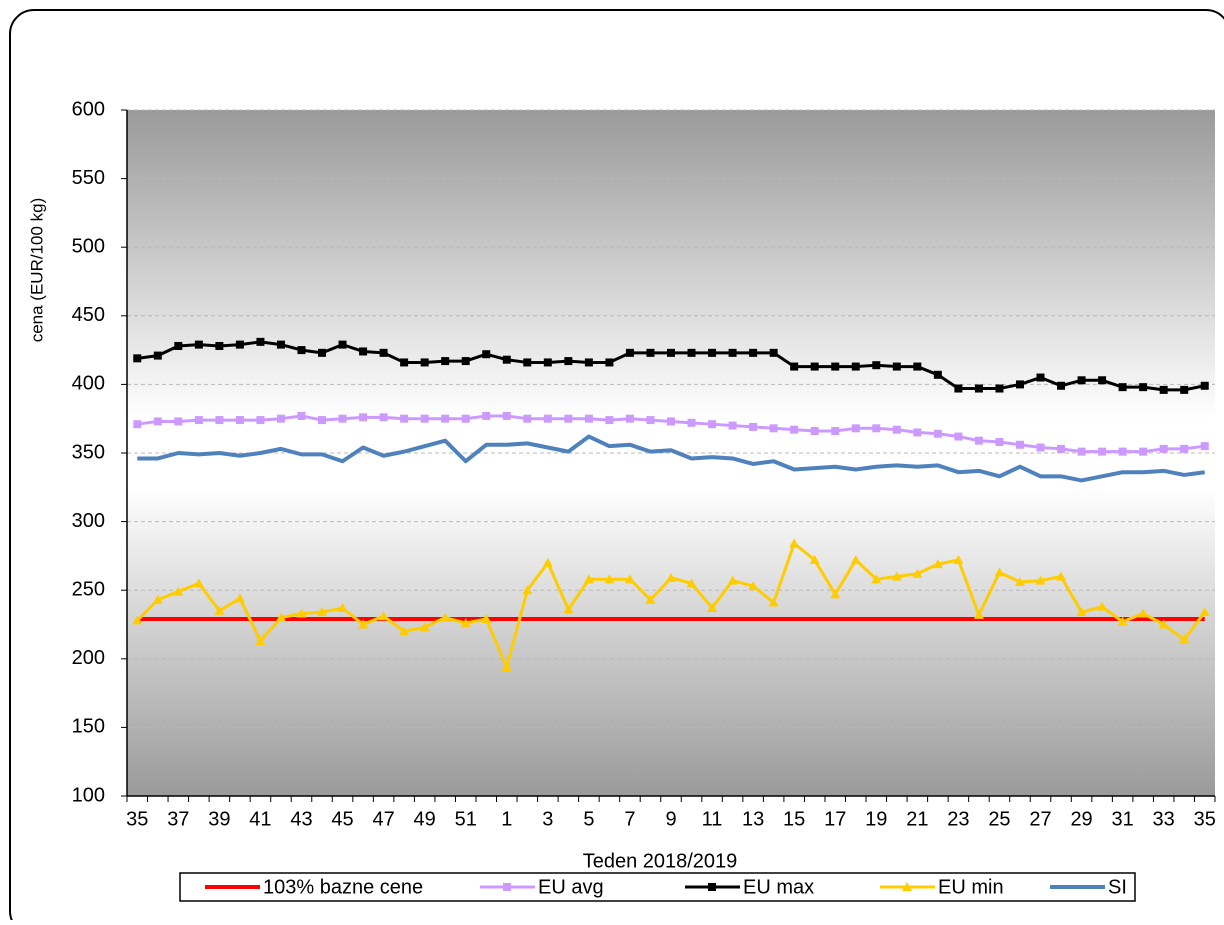 This screenshot has width=1224, height=925. I want to click on x-tick-label: 23, so click(958, 819).